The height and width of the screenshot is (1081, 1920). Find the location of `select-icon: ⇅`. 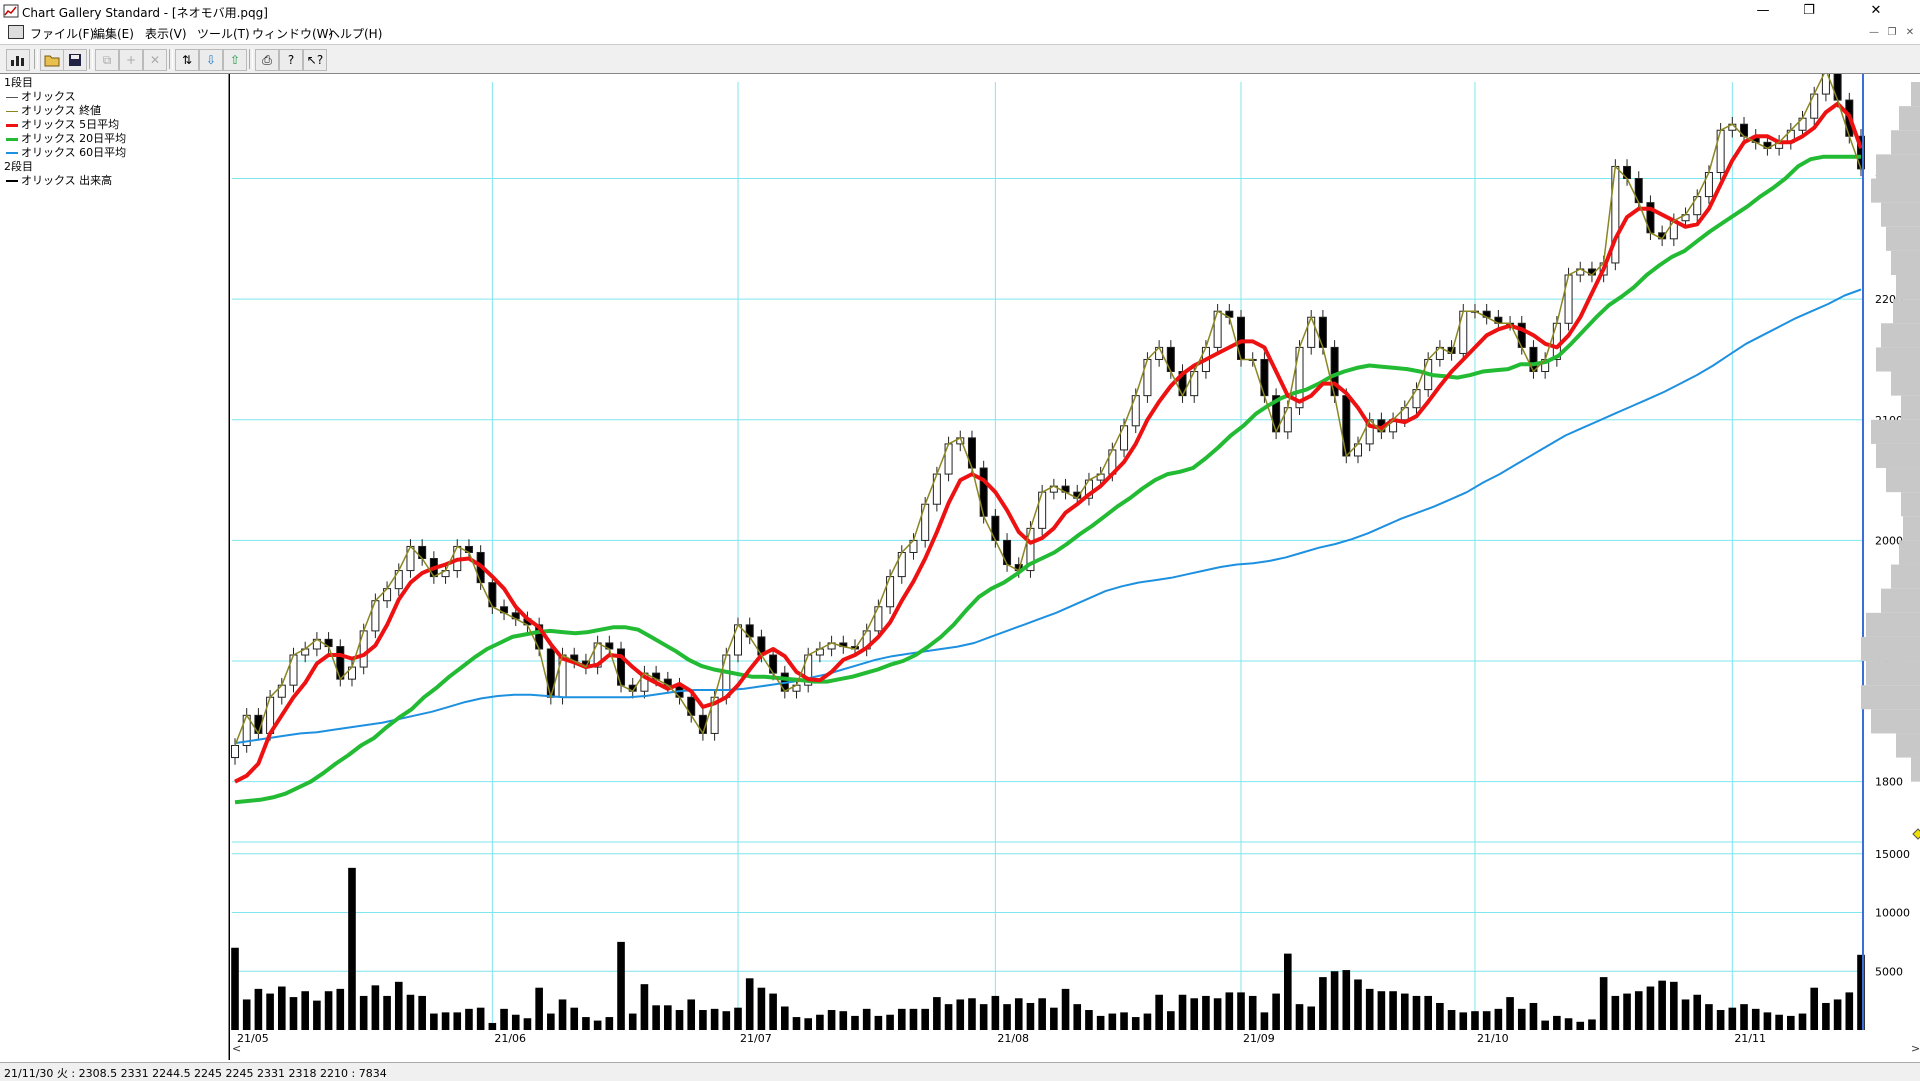

select-icon: ⇅ is located at coordinates (187, 60).